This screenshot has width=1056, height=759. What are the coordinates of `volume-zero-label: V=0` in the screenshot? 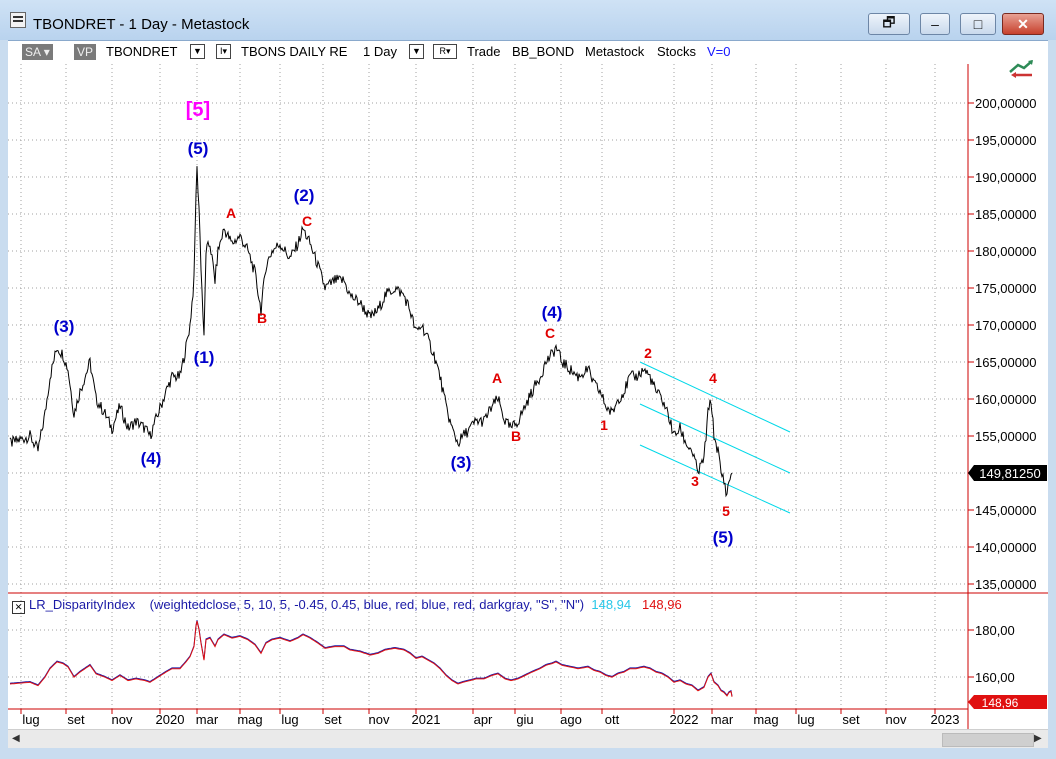 It's located at (719, 51).